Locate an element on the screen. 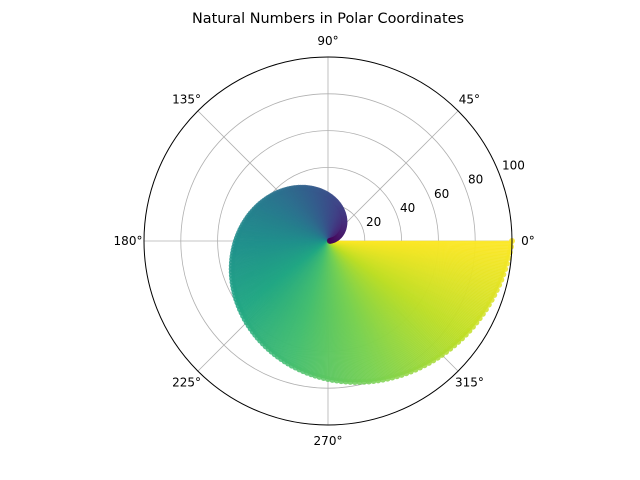 This screenshot has width=640, height=480. r-tick-label: 40 is located at coordinates (407, 208).